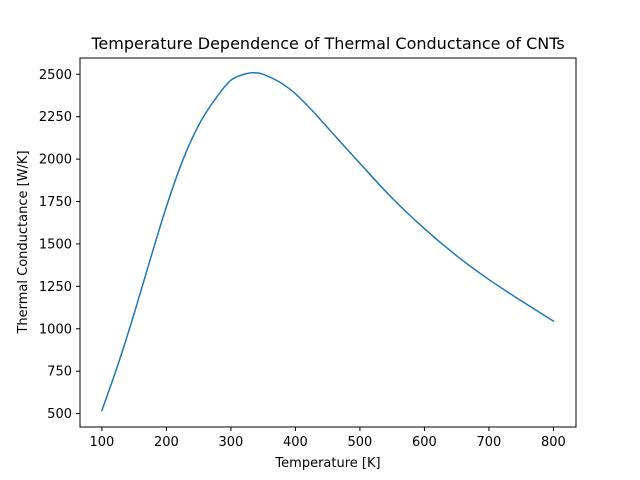 The width and height of the screenshot is (640, 480). Describe the element at coordinates (424, 442) in the screenshot. I see `x-tick-label: 600` at that location.